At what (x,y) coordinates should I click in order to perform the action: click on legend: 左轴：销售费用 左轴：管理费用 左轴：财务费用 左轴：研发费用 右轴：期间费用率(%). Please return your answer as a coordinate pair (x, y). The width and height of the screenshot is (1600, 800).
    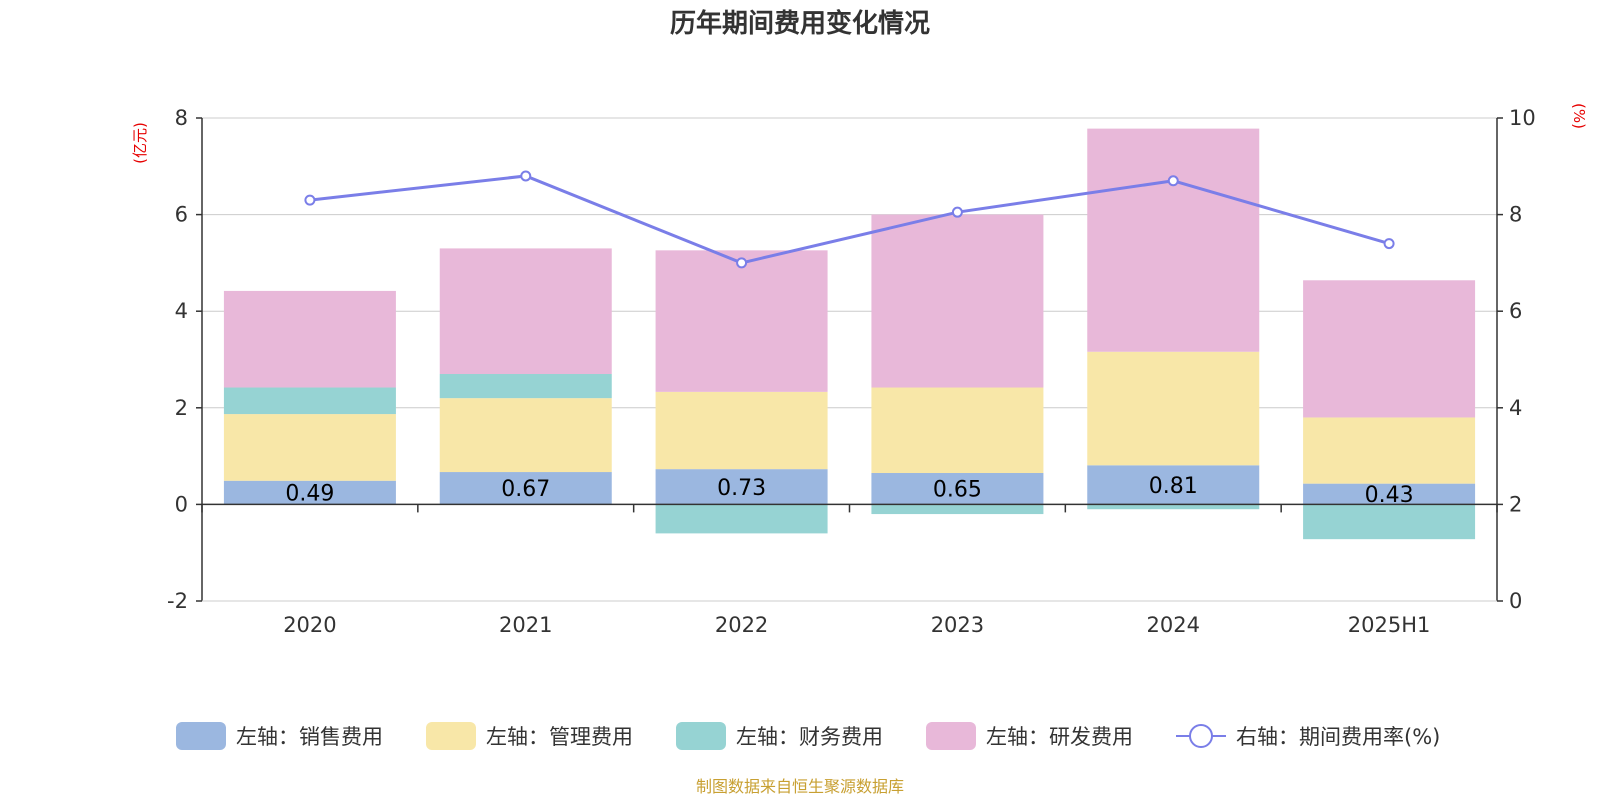
    Looking at the image, I should click on (808, 736).